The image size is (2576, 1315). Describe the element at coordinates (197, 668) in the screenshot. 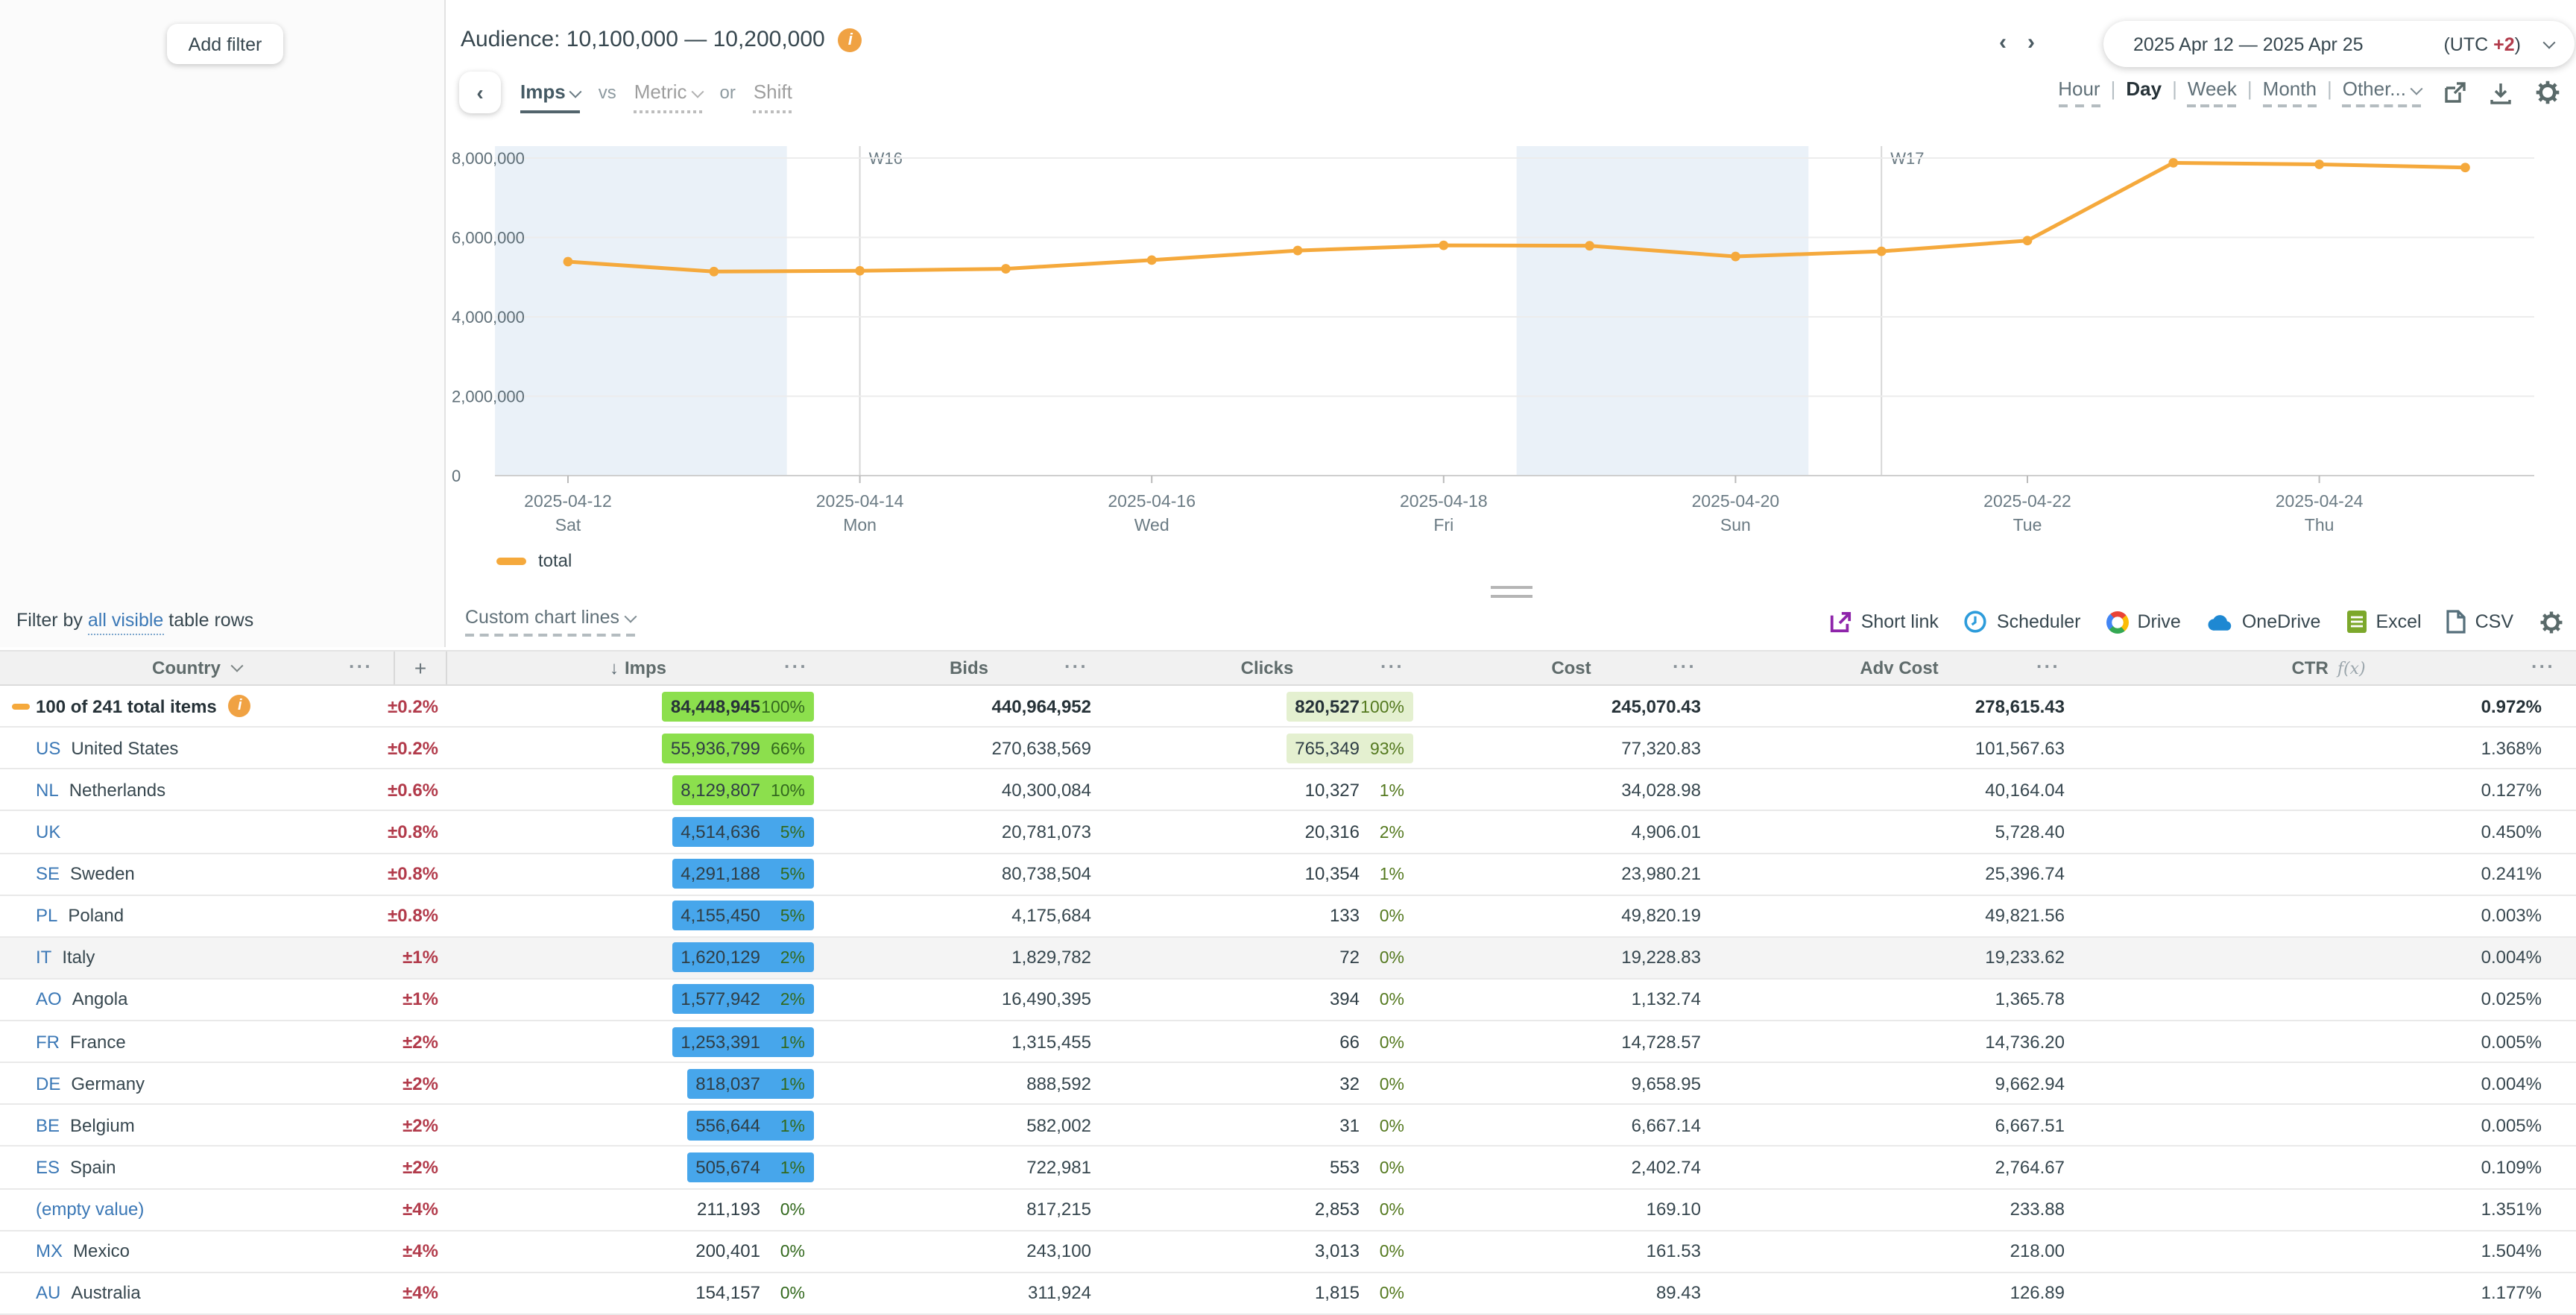

I see `column-header-country: Country ···` at that location.